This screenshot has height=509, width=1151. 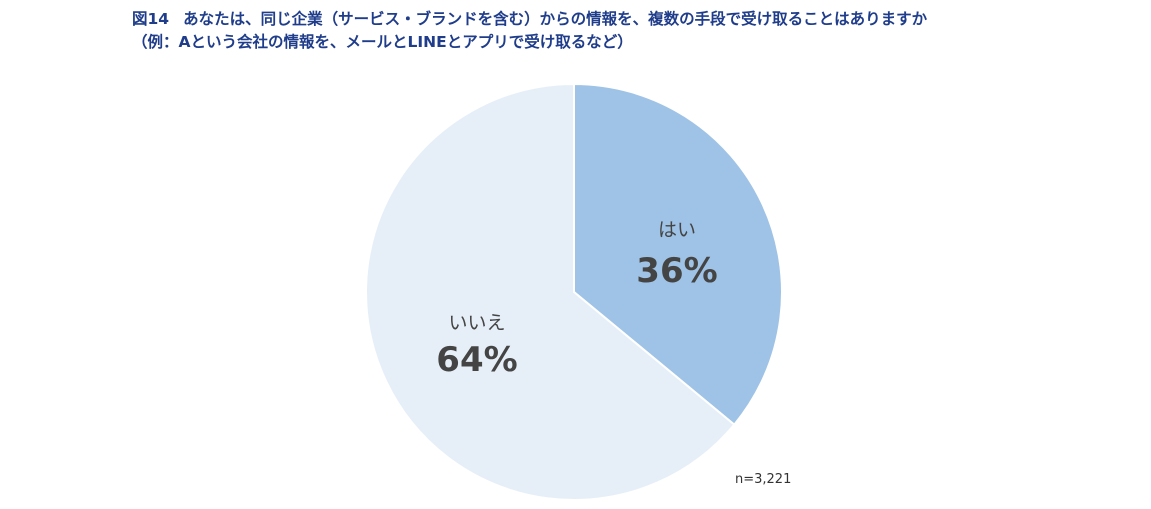 What do you see at coordinates (763, 479) in the screenshot?
I see `sample-size-note: n=3,221` at bounding box center [763, 479].